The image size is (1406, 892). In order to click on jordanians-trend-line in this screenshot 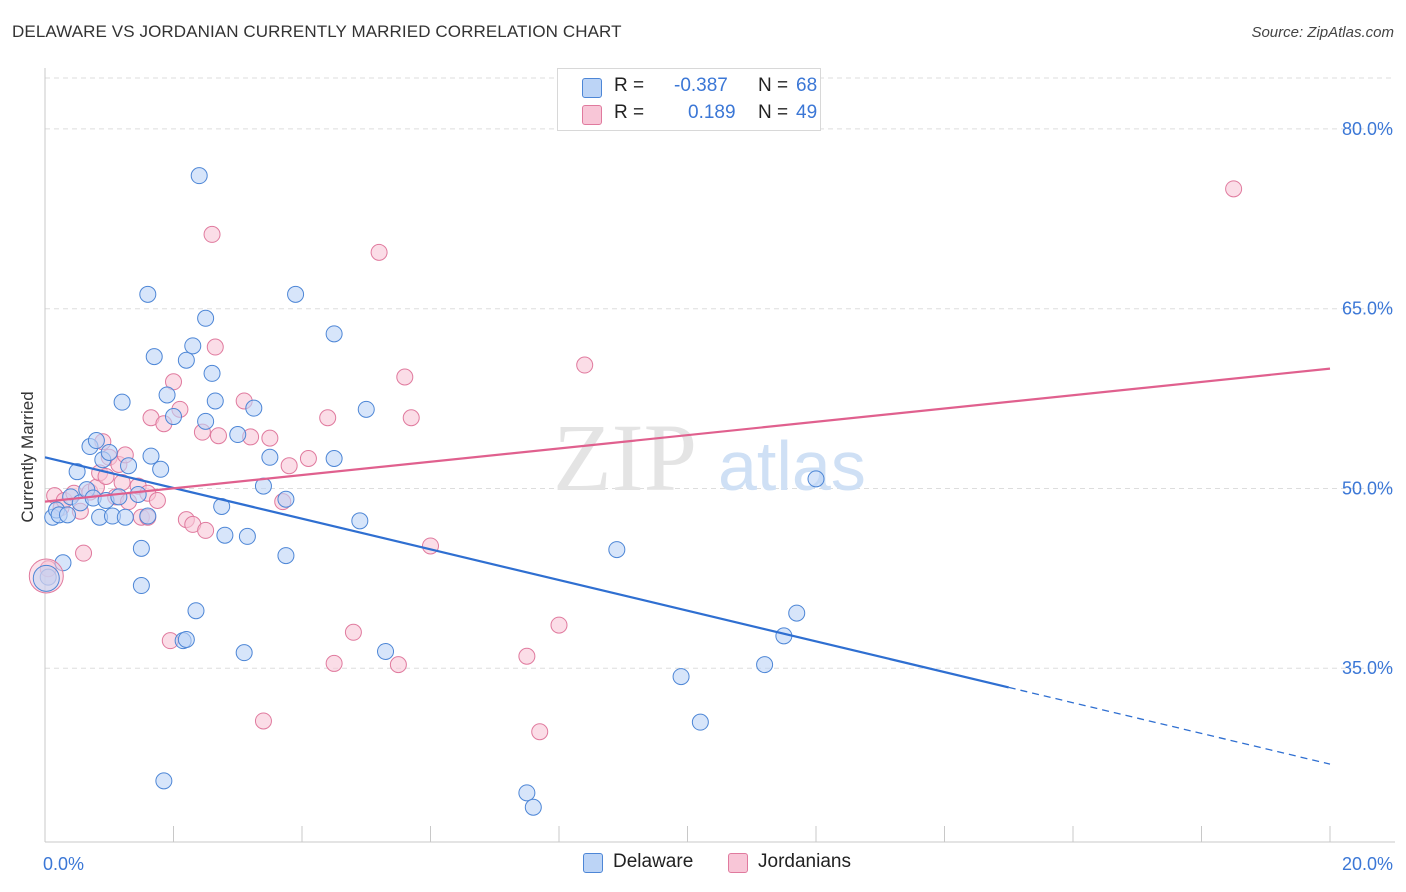, I will do `click(687, 435)`.